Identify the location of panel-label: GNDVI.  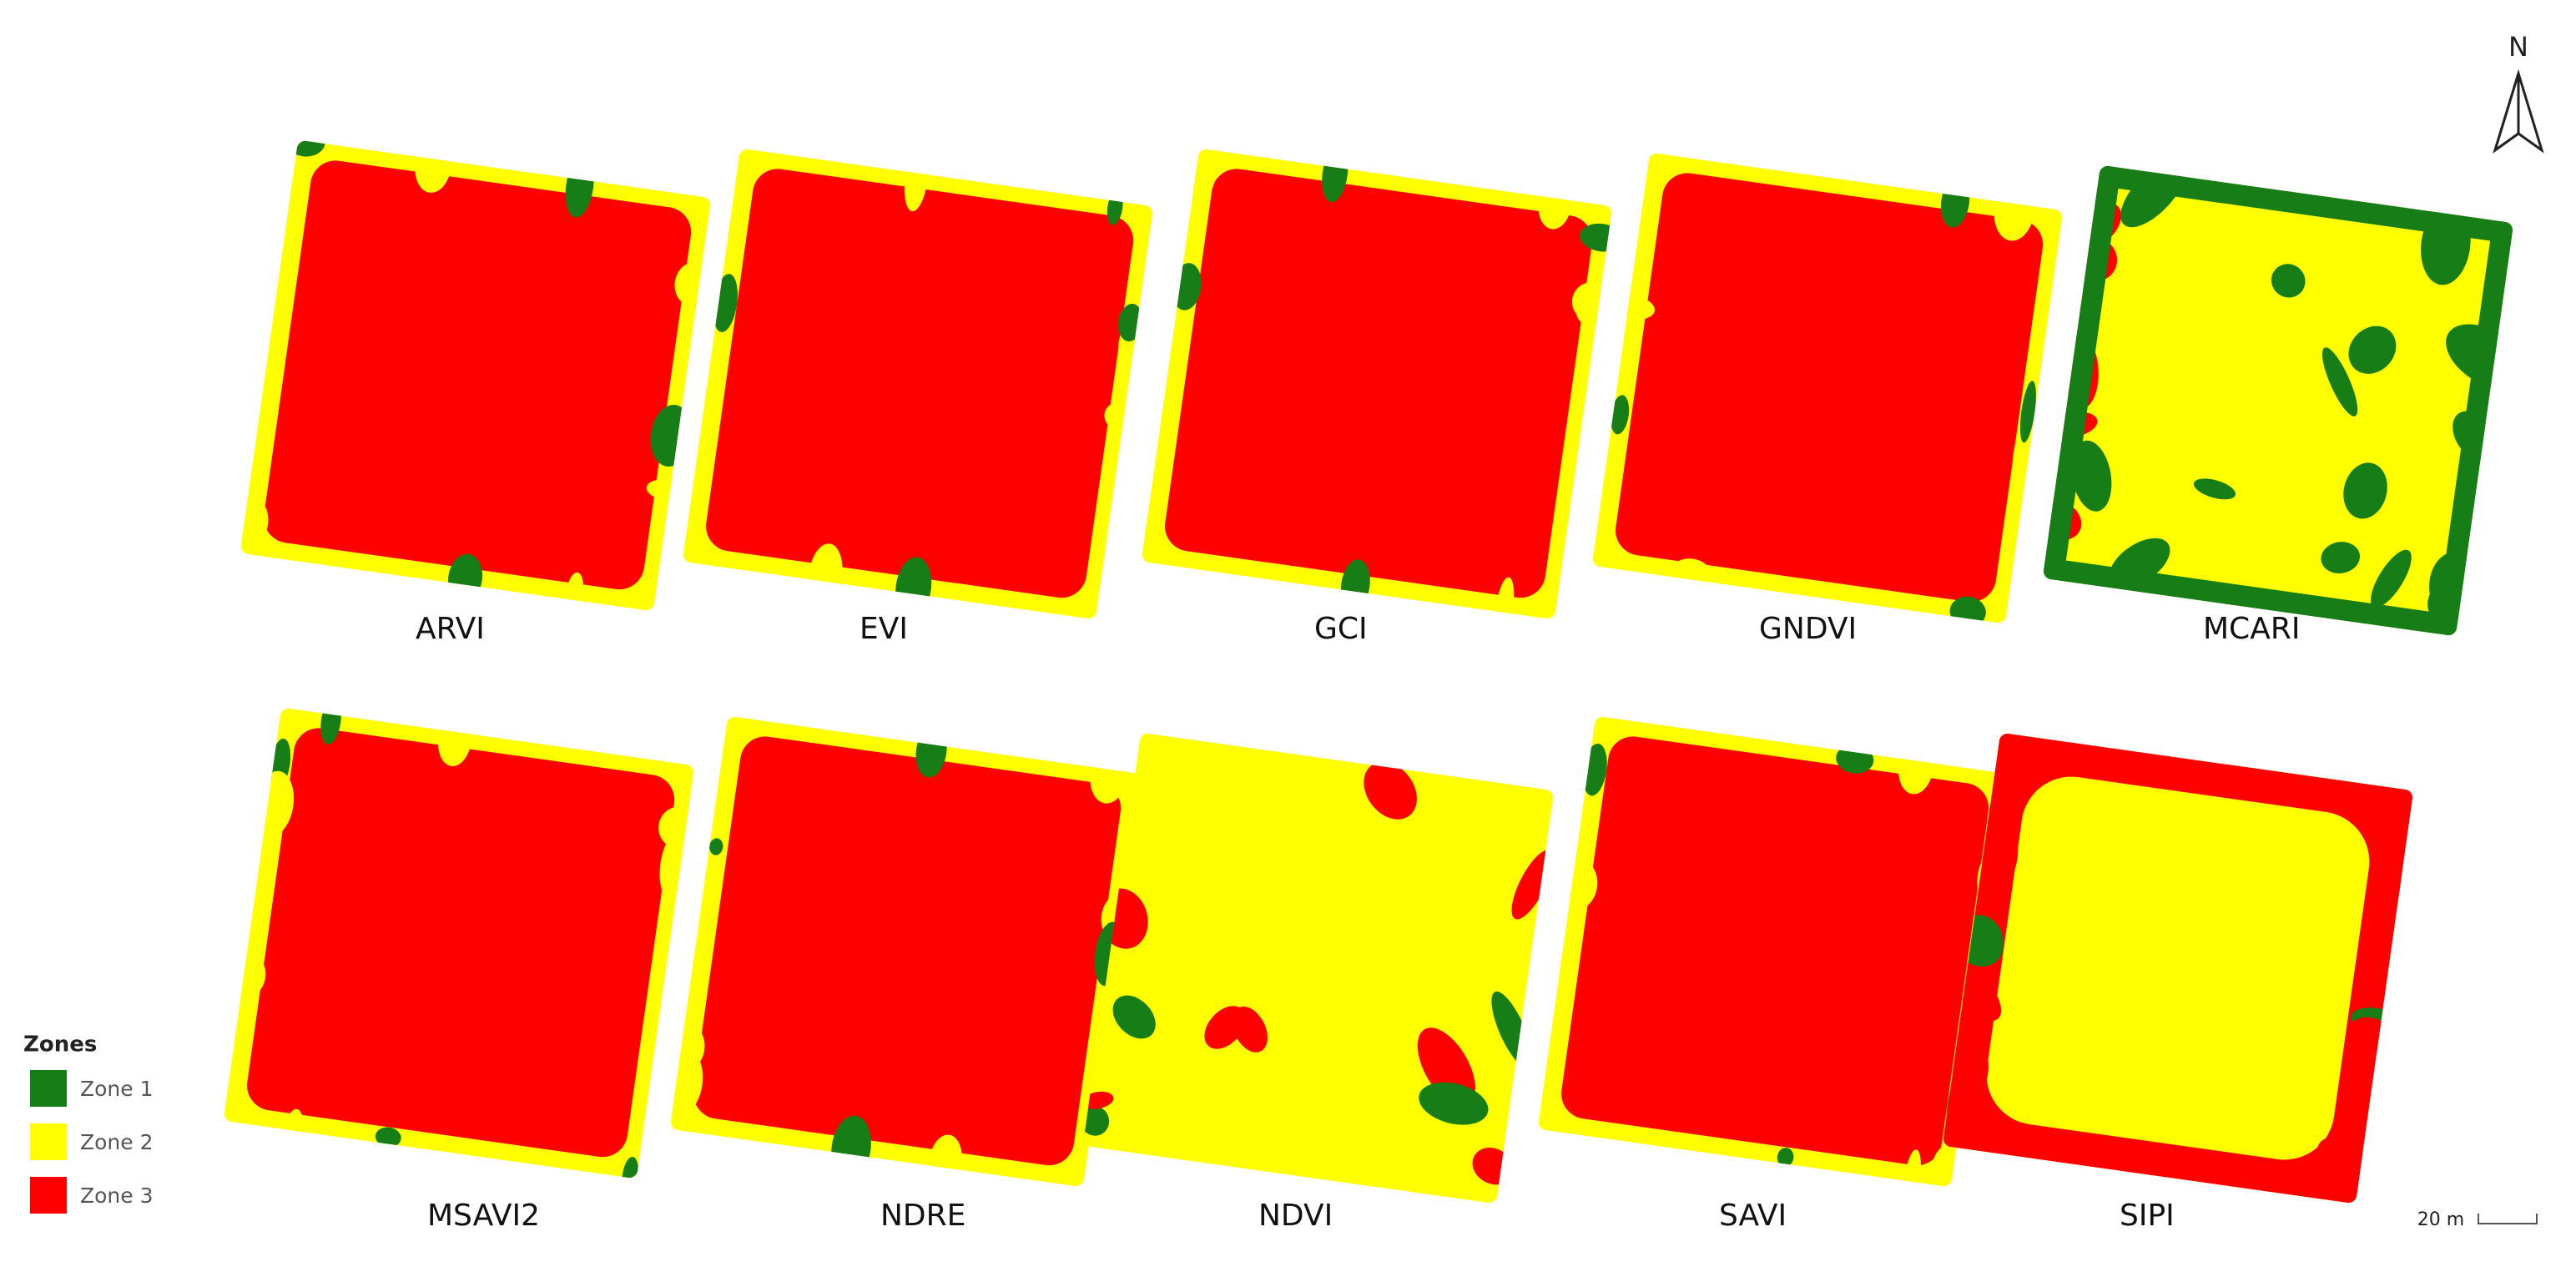
(1808, 629).